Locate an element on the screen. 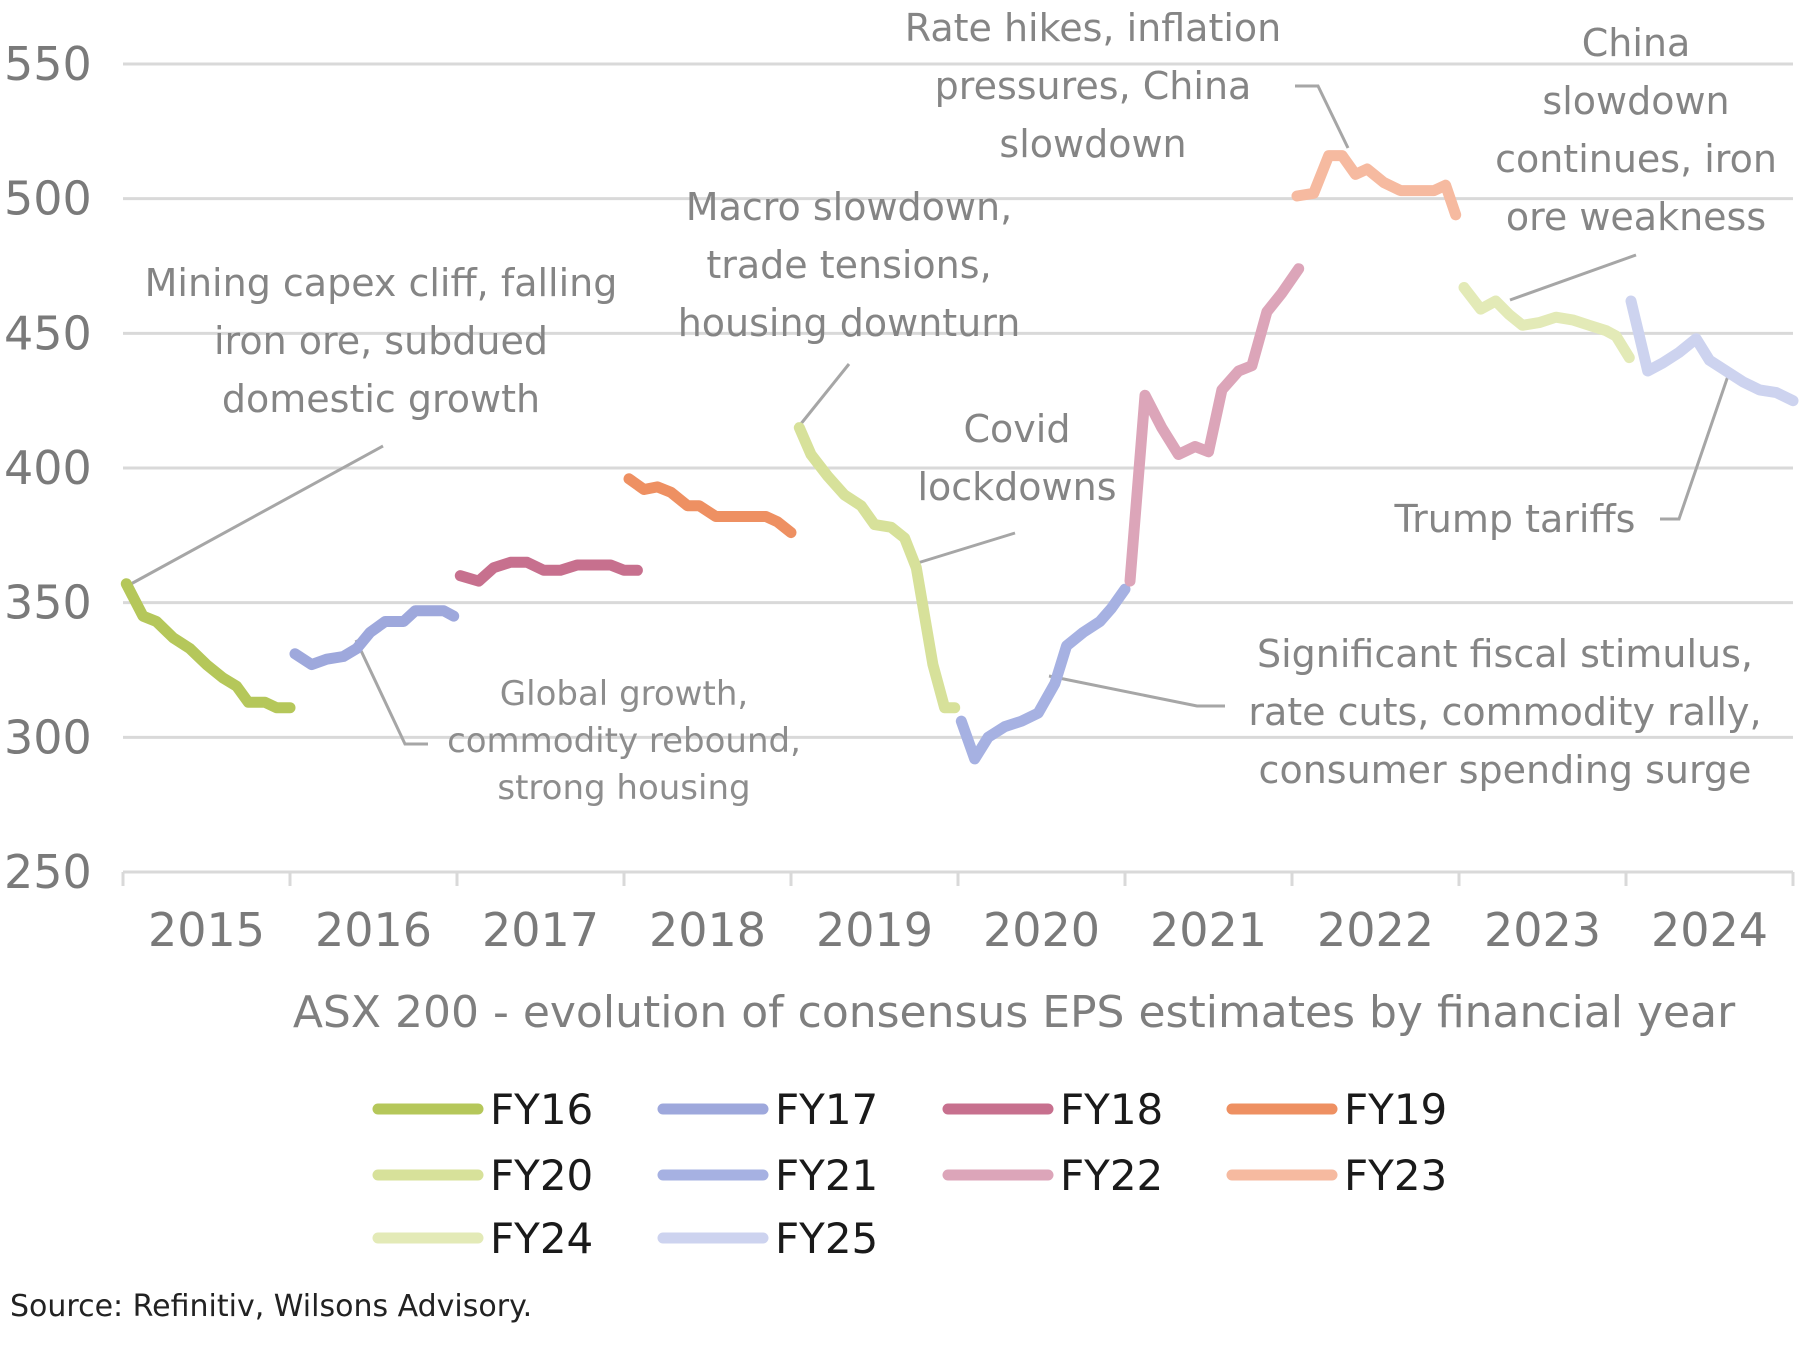 The image size is (1800, 1358). legend-item-fy23: FY23 is located at coordinates (1336, 1175).